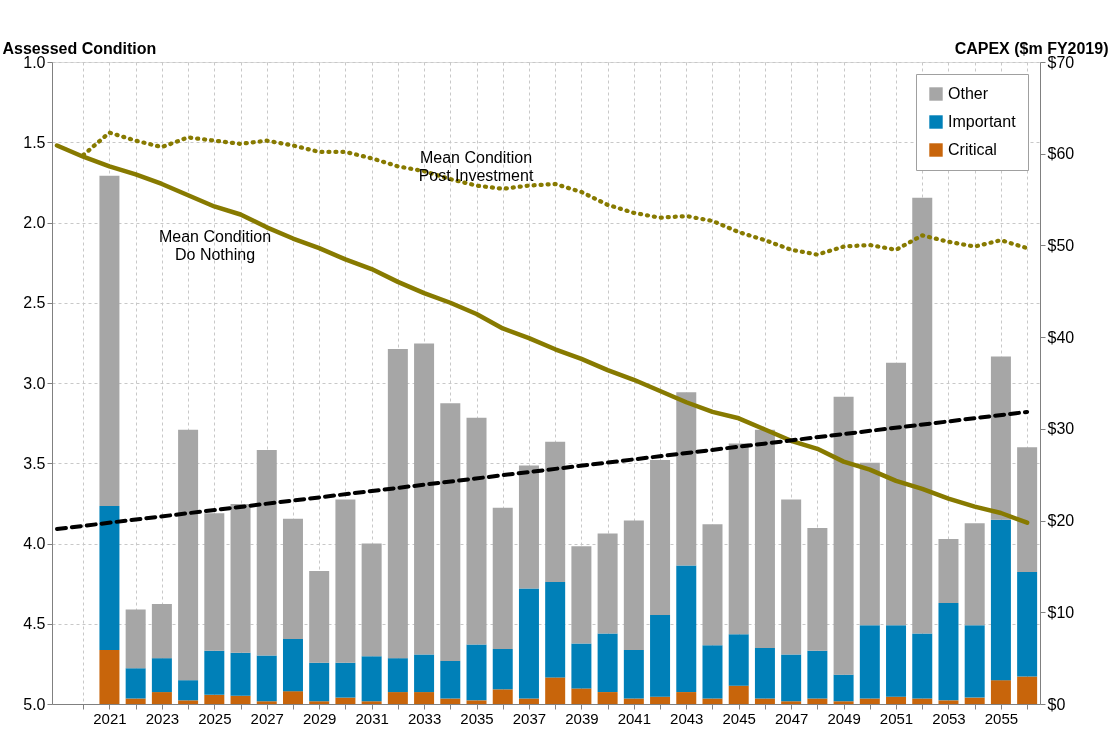 The image size is (1109, 740). What do you see at coordinates (968, 93) in the screenshot?
I see `legend-label: Other` at bounding box center [968, 93].